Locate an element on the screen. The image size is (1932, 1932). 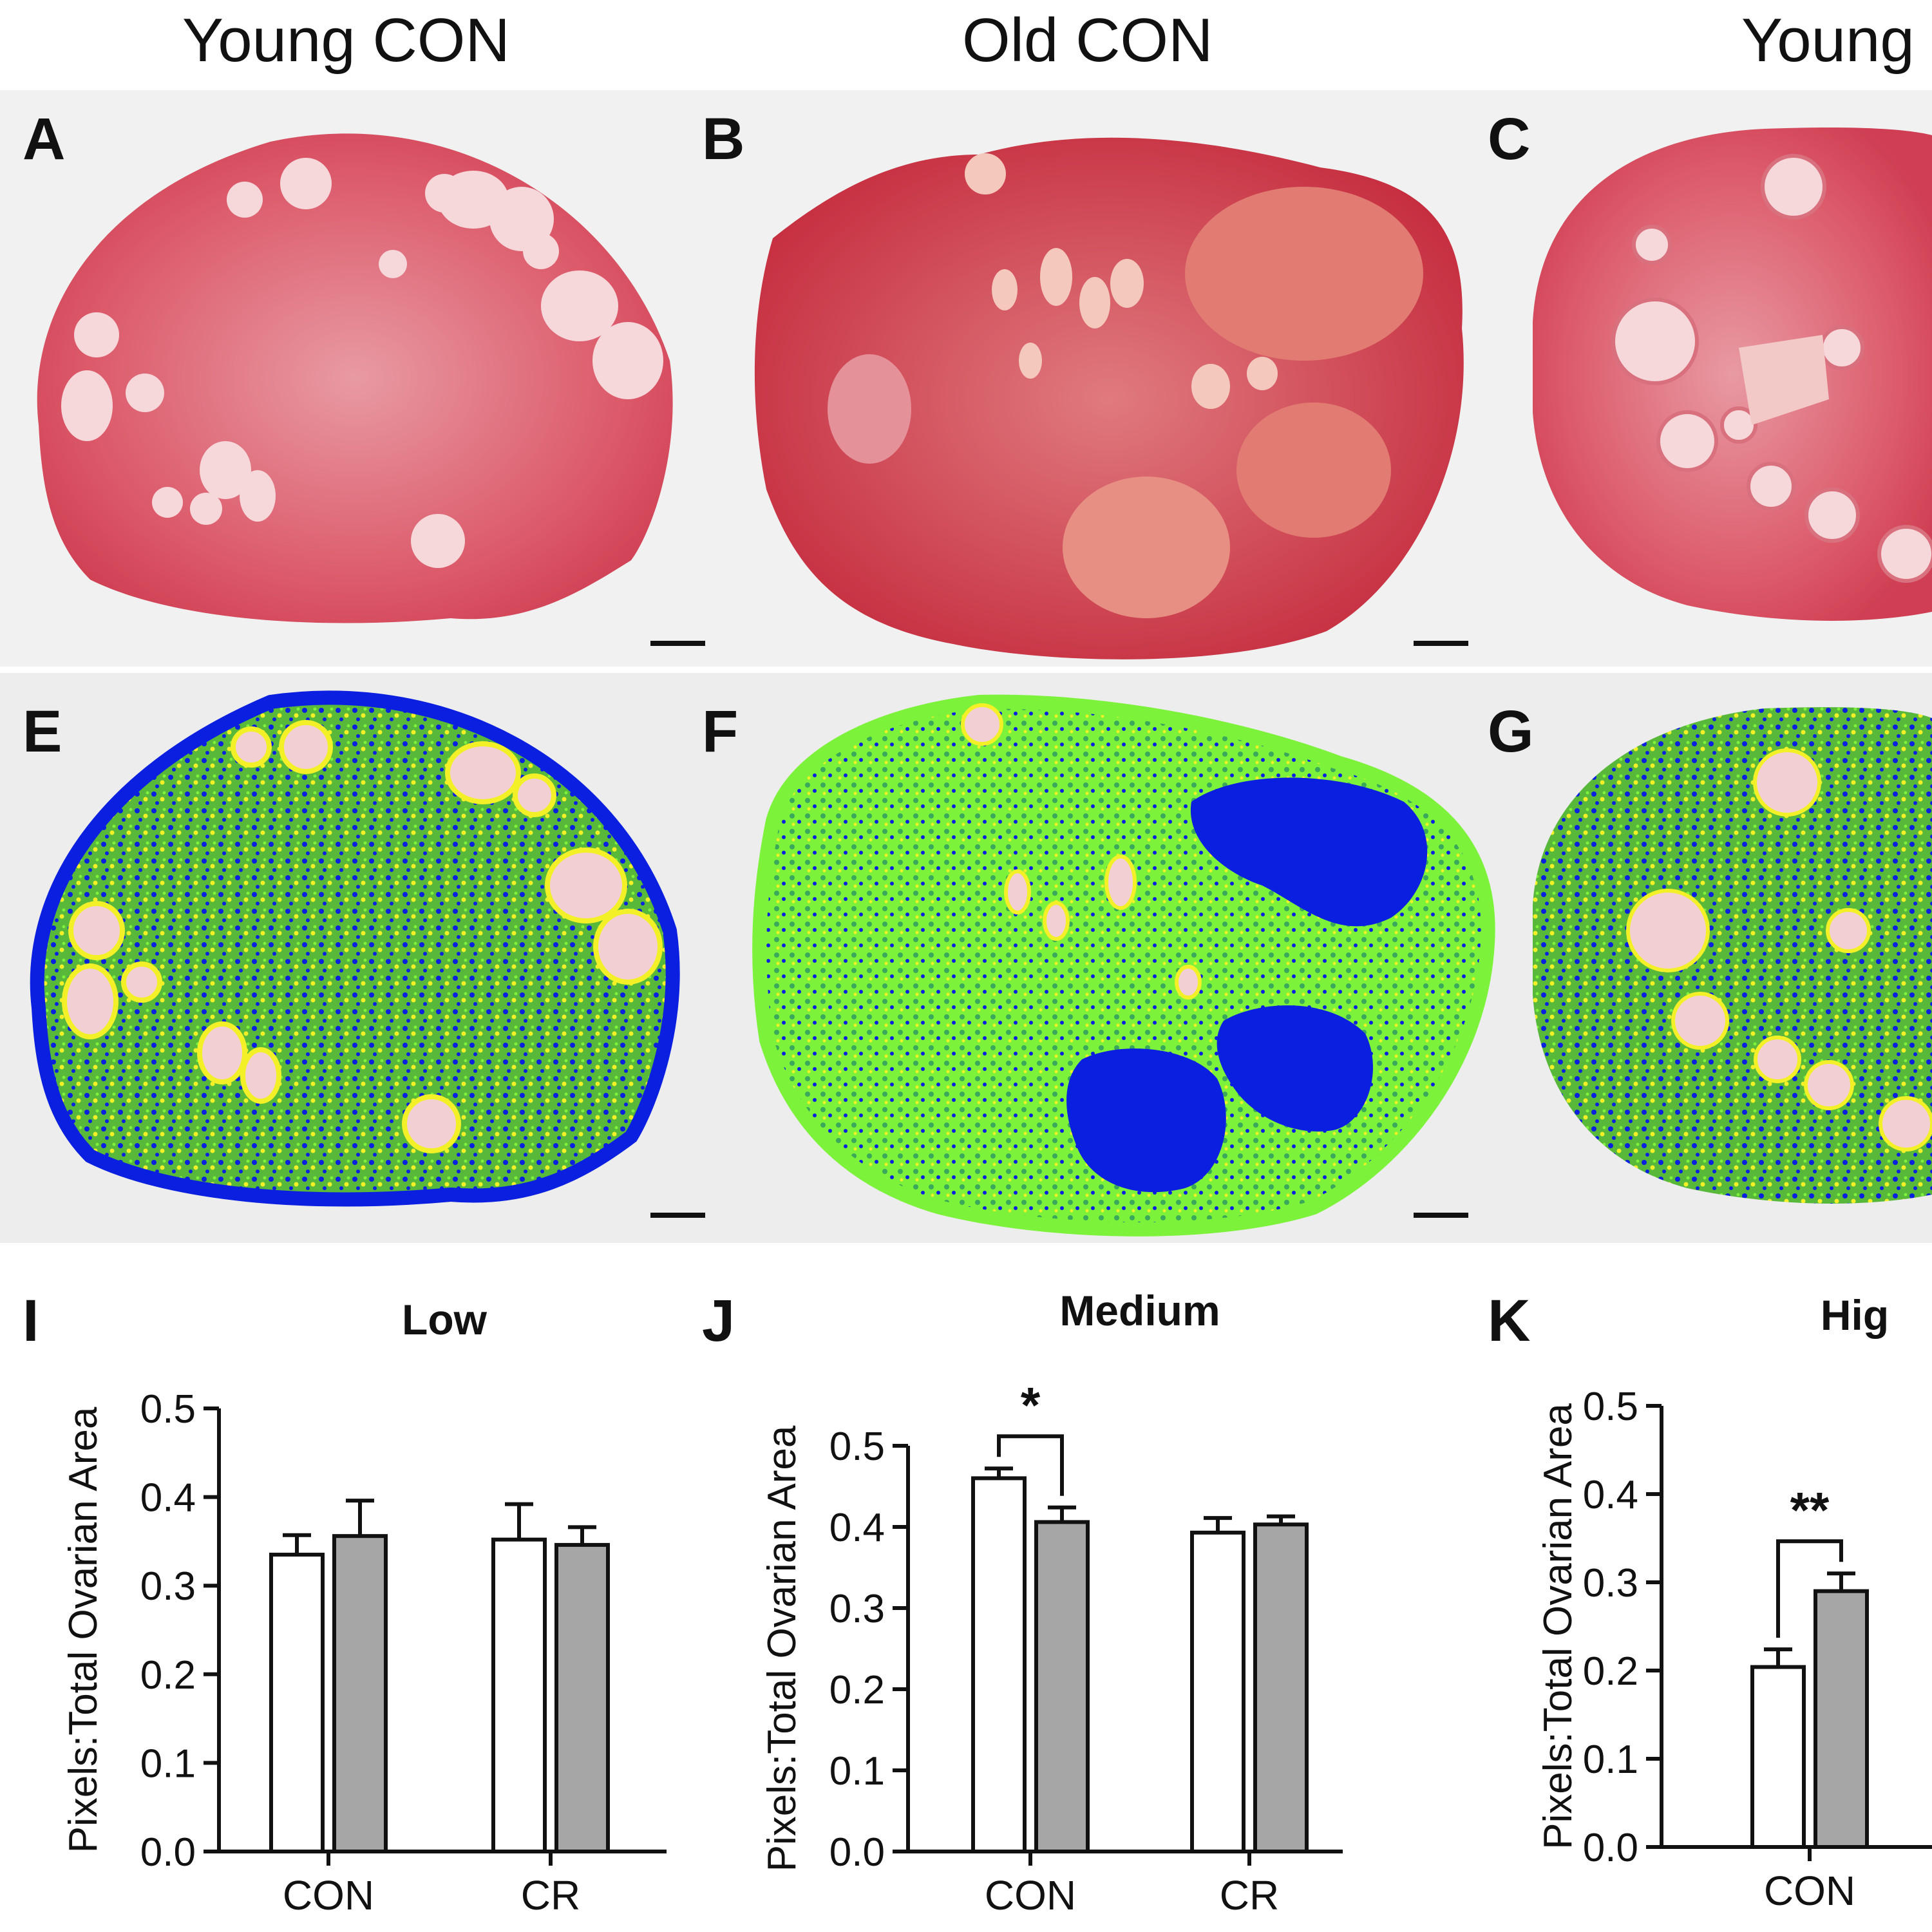
chart-k-ytick-label: 0.5 is located at coordinates (1610, 1407).